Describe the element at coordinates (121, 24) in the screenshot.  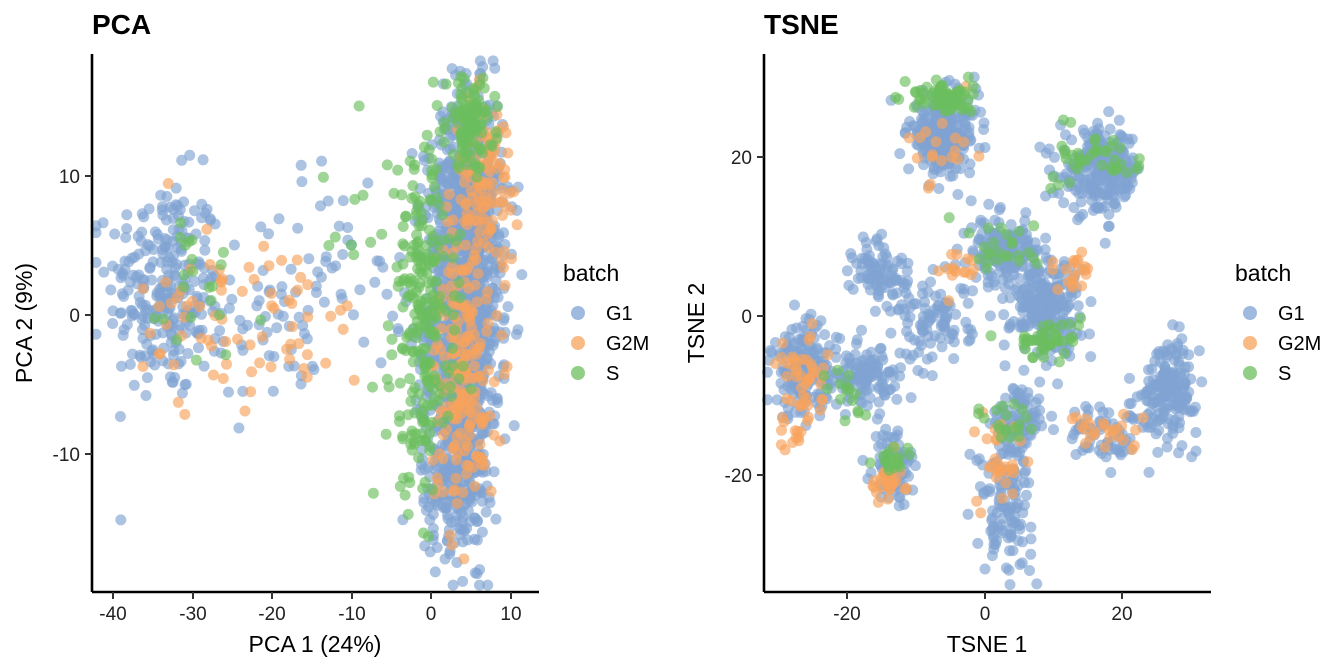
I see `pca-title: PCA` at that location.